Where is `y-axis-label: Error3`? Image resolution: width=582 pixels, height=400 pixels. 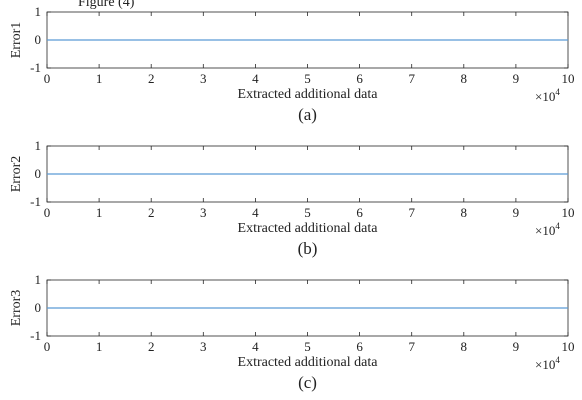 y-axis-label: Error3 is located at coordinates (16, 308).